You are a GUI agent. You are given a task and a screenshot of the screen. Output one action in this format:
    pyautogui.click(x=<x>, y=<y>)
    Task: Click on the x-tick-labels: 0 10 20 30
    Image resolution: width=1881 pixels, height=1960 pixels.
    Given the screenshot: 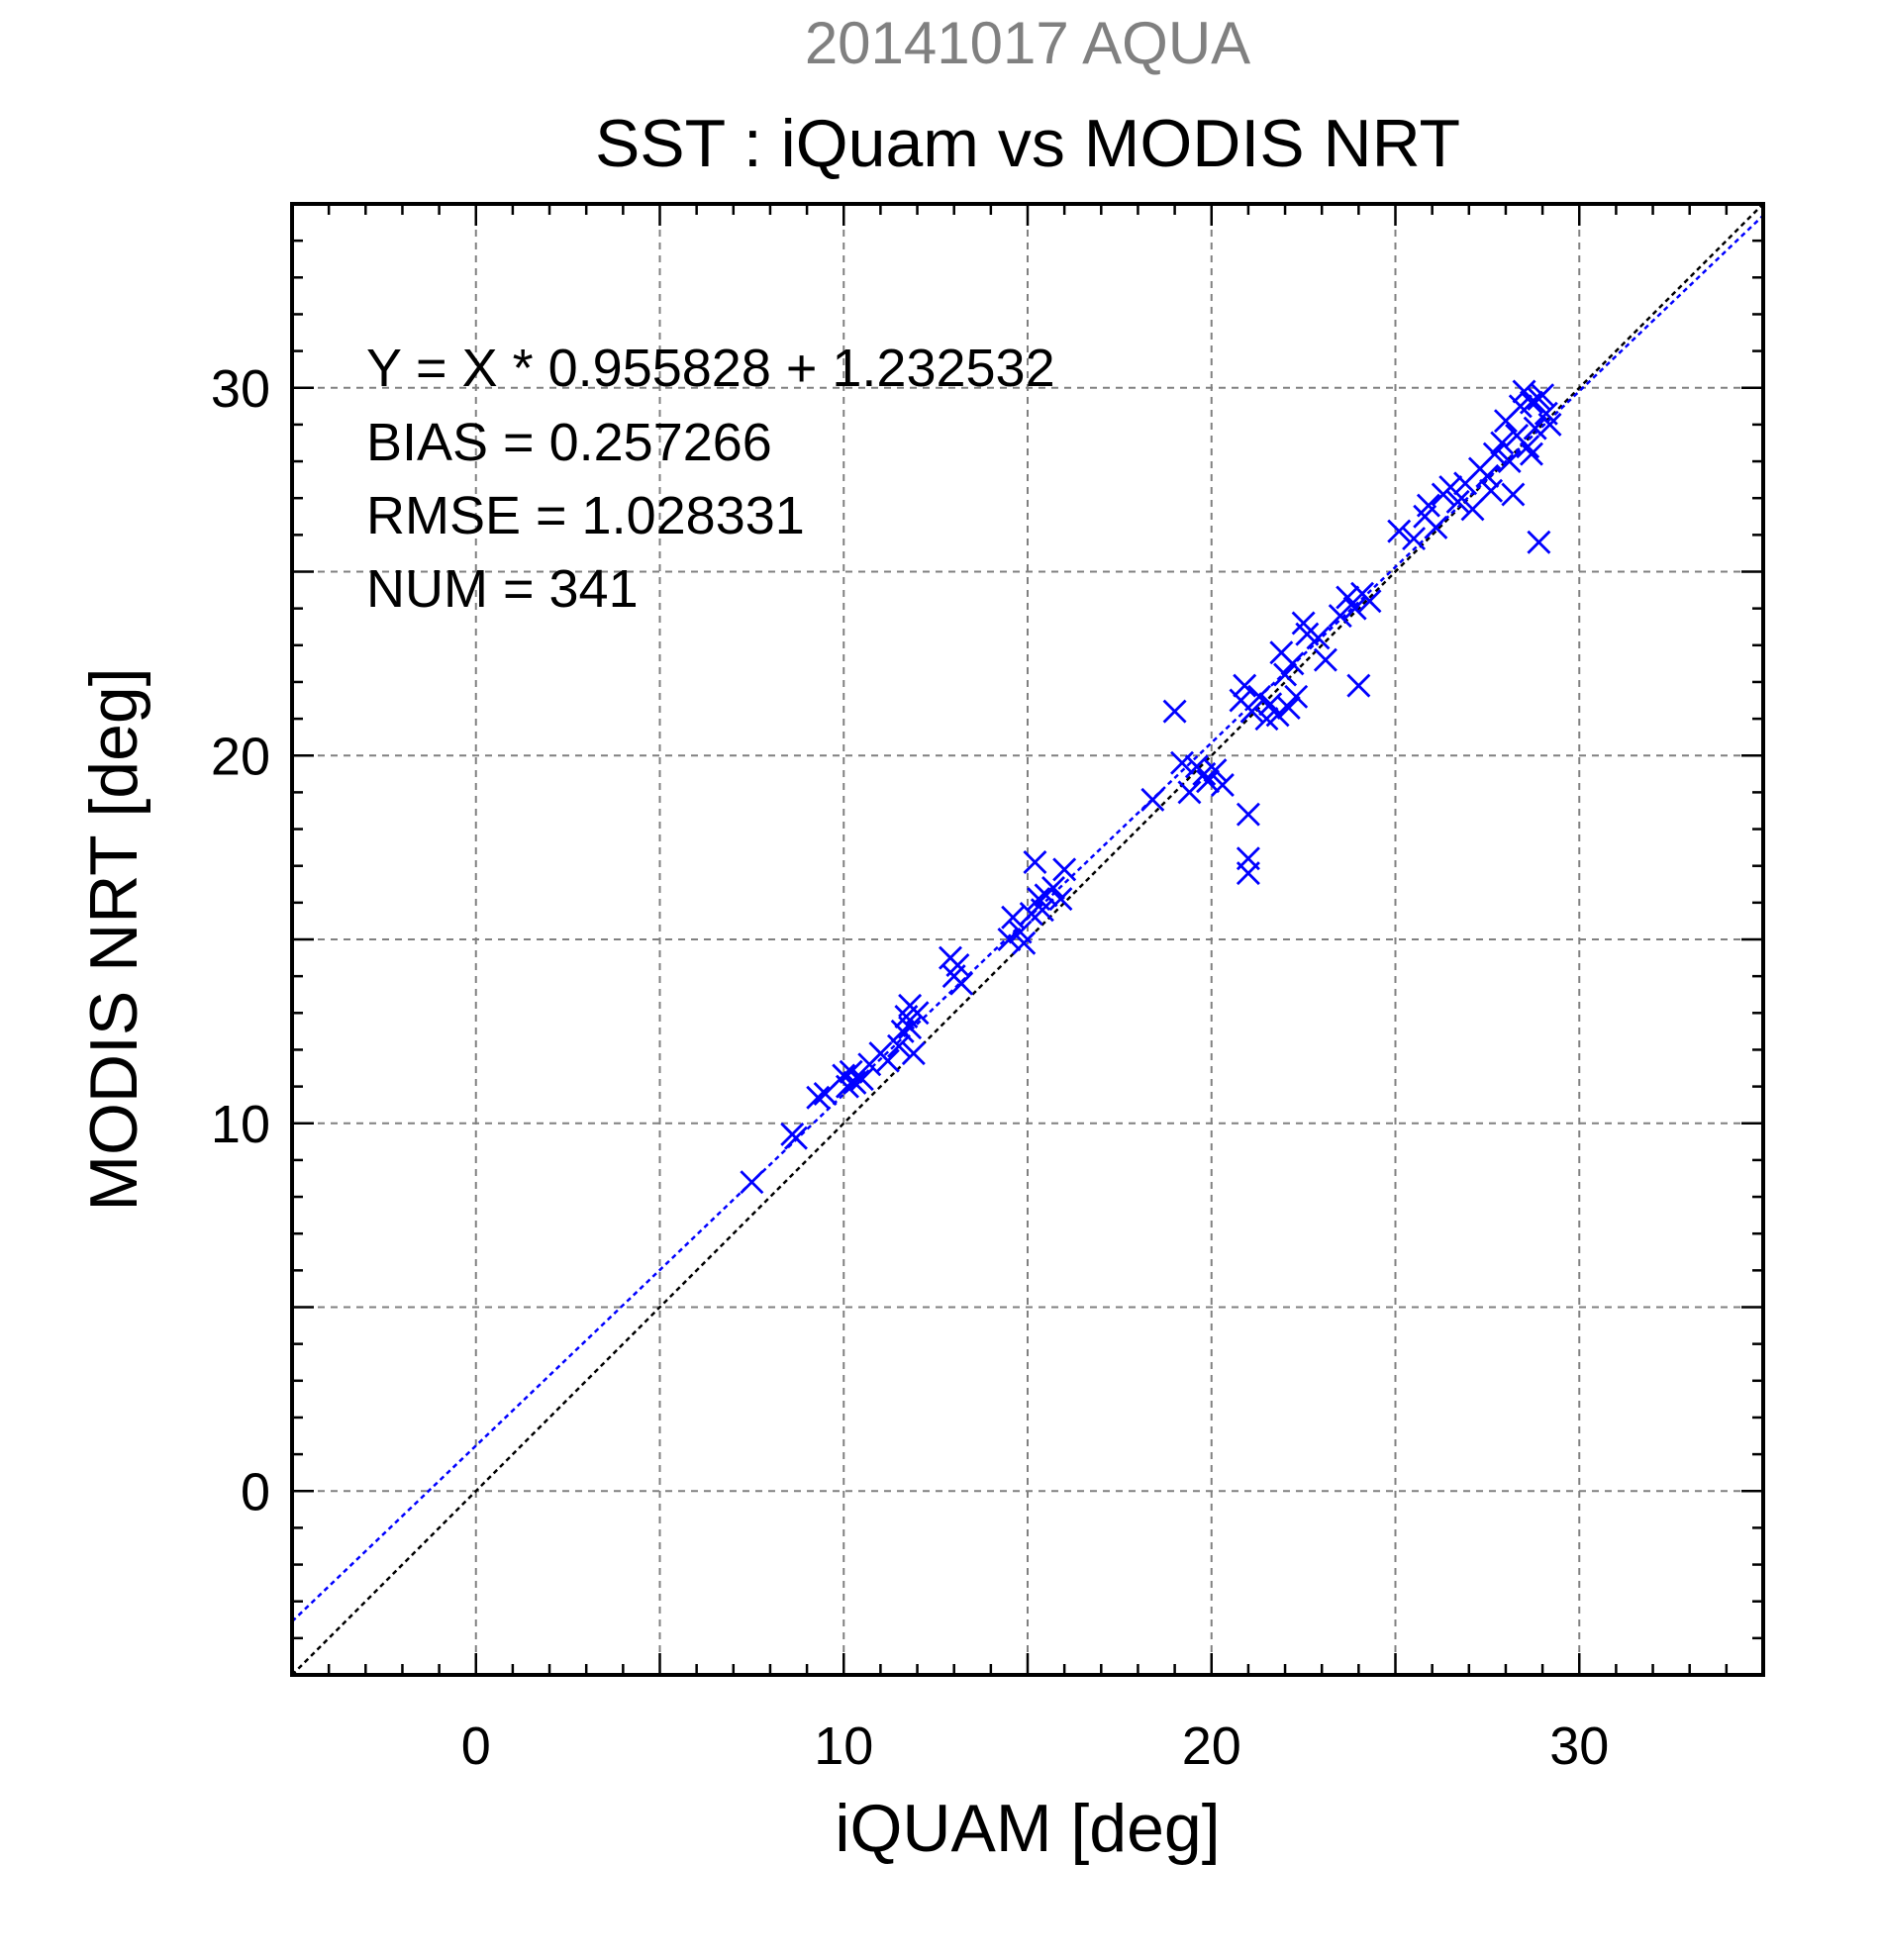 What is the action you would take?
    pyautogui.click(x=1035, y=1746)
    